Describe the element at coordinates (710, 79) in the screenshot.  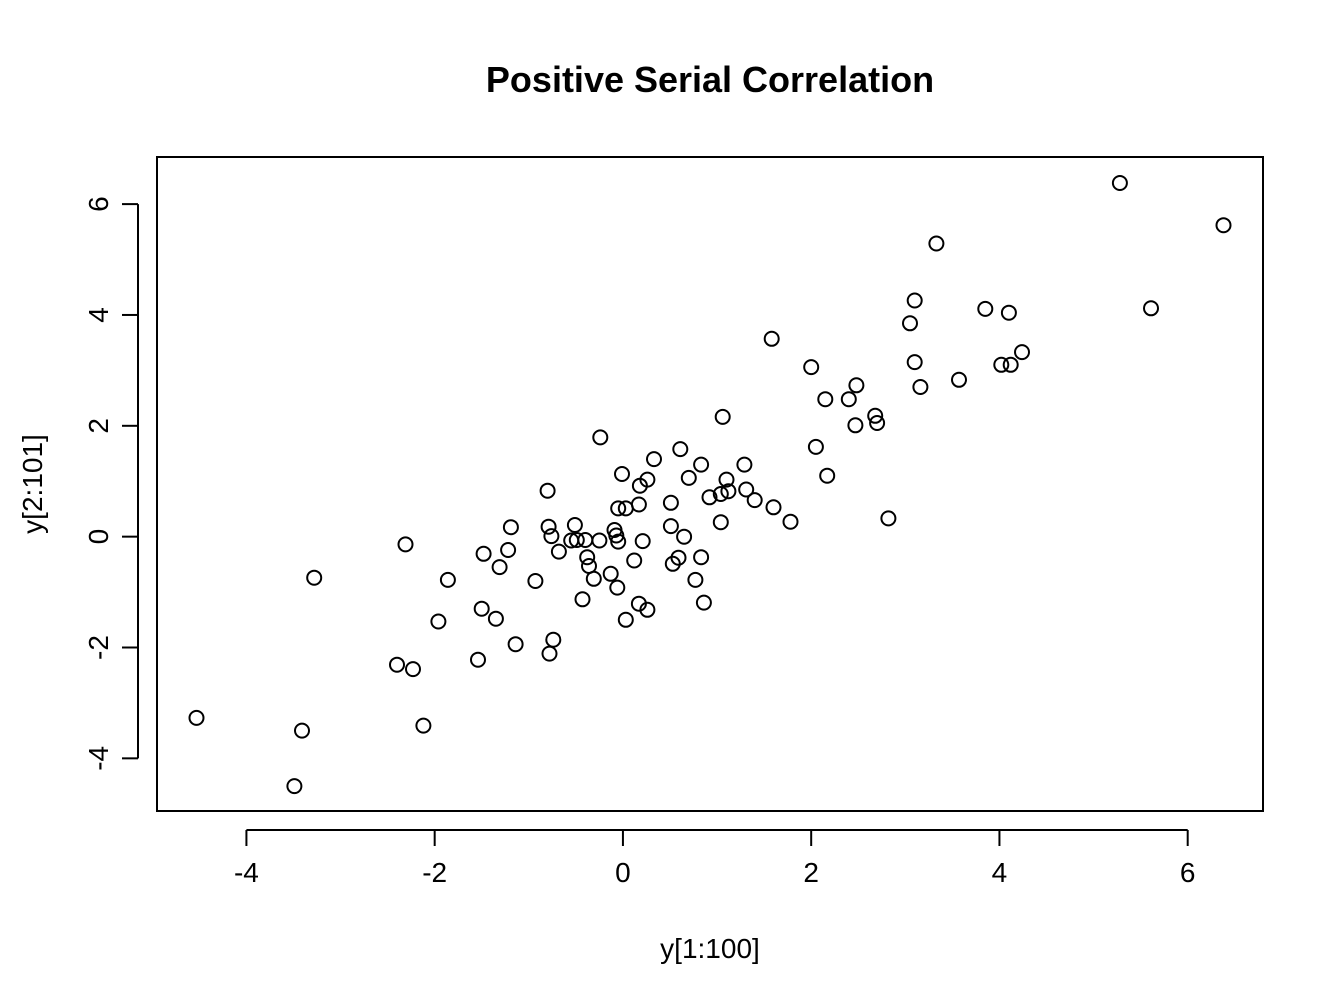
I see `chart-title: Positive Serial Correlation` at that location.